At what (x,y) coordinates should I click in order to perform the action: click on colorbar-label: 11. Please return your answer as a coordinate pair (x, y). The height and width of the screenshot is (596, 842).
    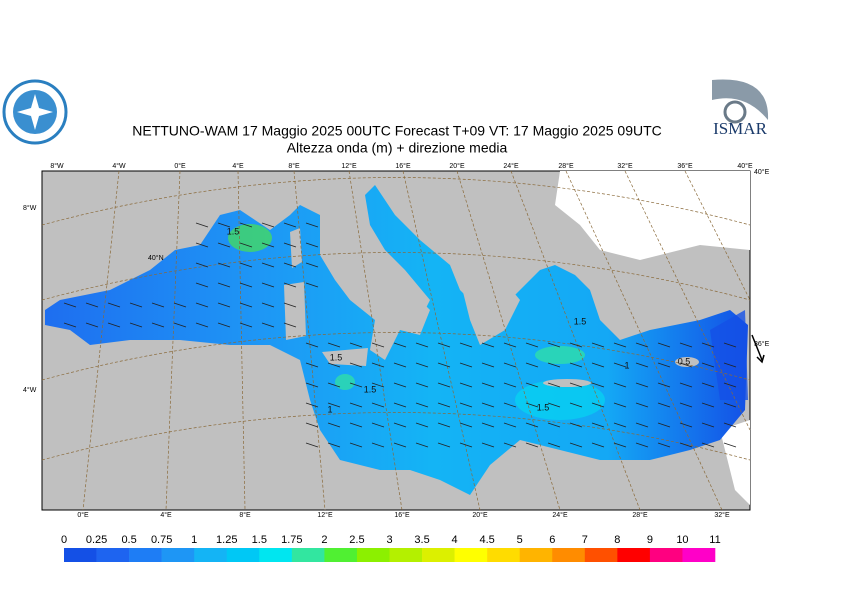
    Looking at the image, I should click on (714, 540).